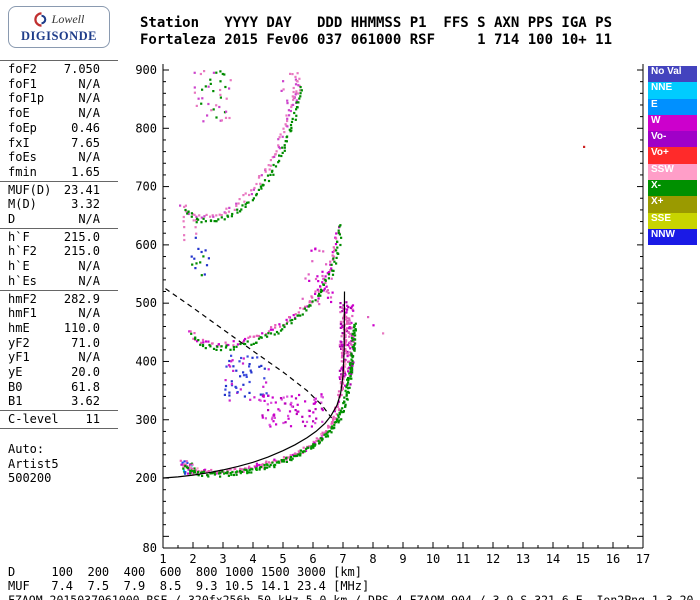  Describe the element at coordinates (146, 187) in the screenshot. I see `svg-text: 700` at that location.